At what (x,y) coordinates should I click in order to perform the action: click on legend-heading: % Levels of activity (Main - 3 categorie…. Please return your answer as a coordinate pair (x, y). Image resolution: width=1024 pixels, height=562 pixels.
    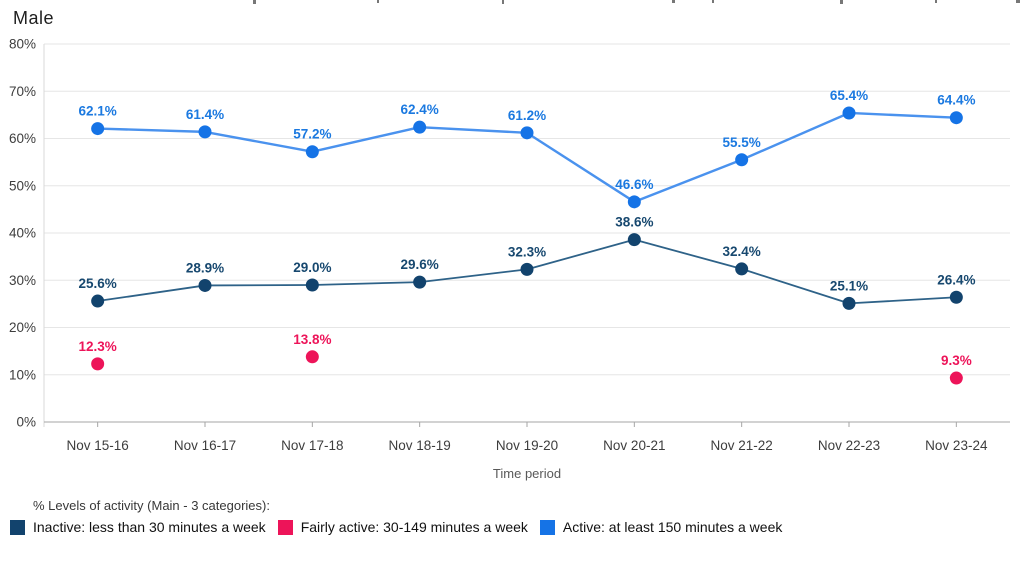
    Looking at the image, I should click on (151, 505).